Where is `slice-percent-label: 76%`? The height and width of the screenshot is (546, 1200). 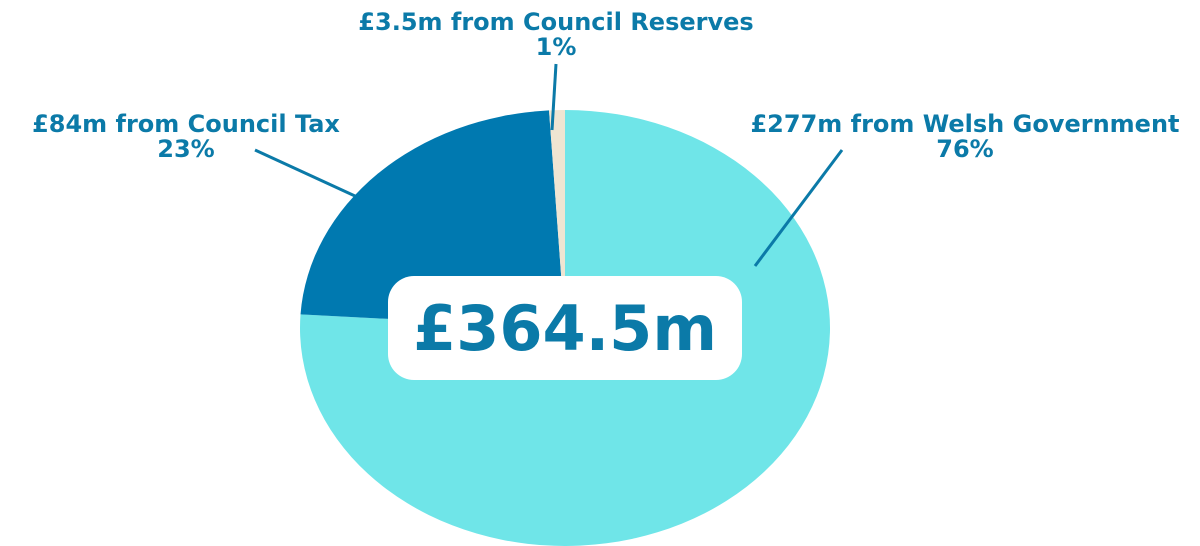
slice-percent-label: 76% is located at coordinates (964, 149).